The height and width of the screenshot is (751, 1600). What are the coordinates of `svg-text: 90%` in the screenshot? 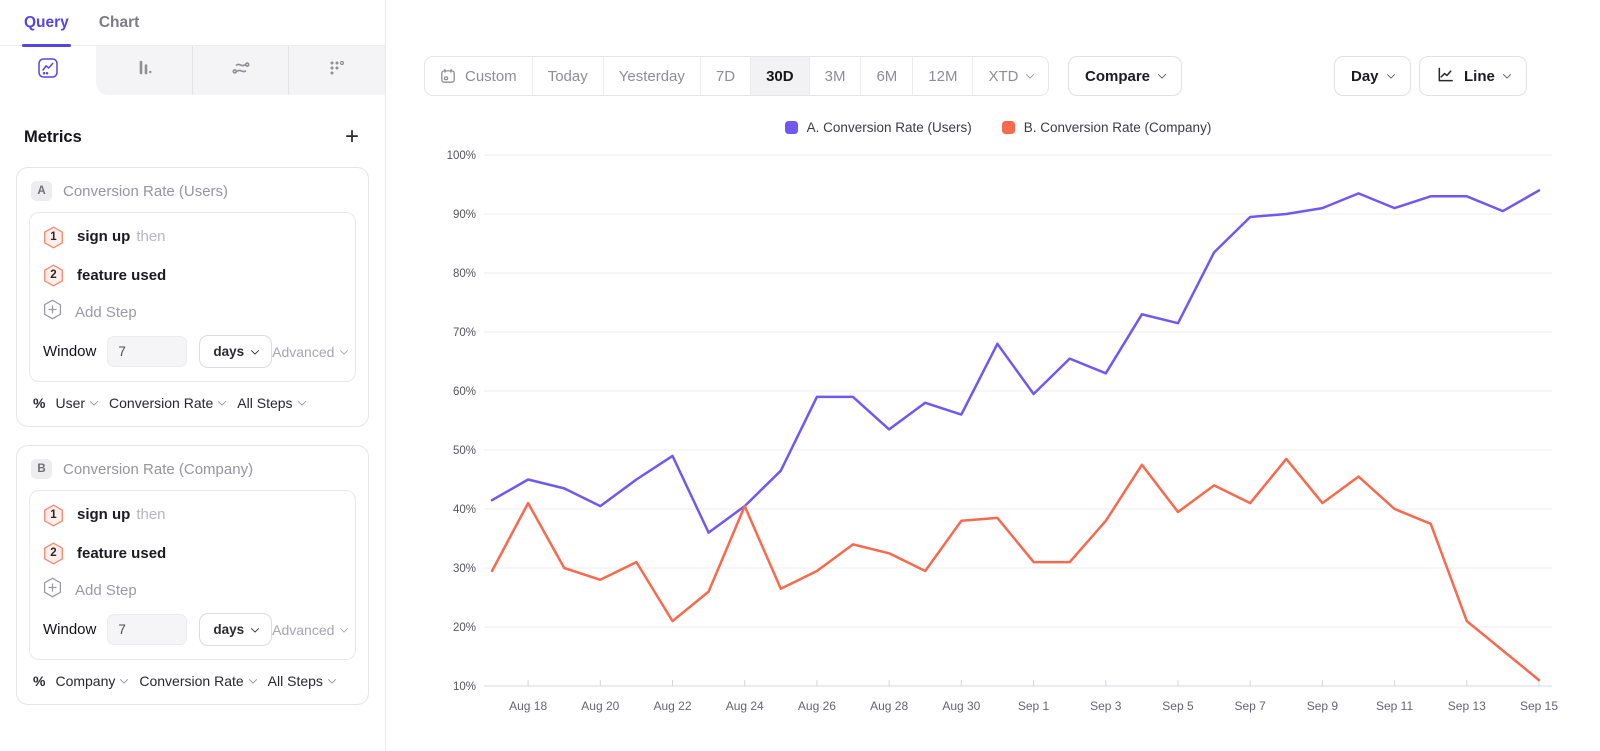 It's located at (464, 215).